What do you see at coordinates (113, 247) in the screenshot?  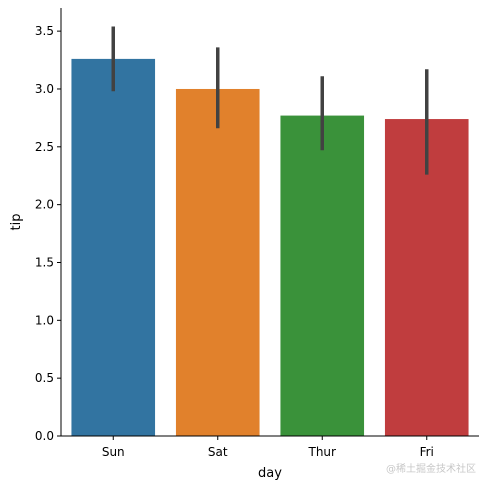 I see `bar-sun` at bounding box center [113, 247].